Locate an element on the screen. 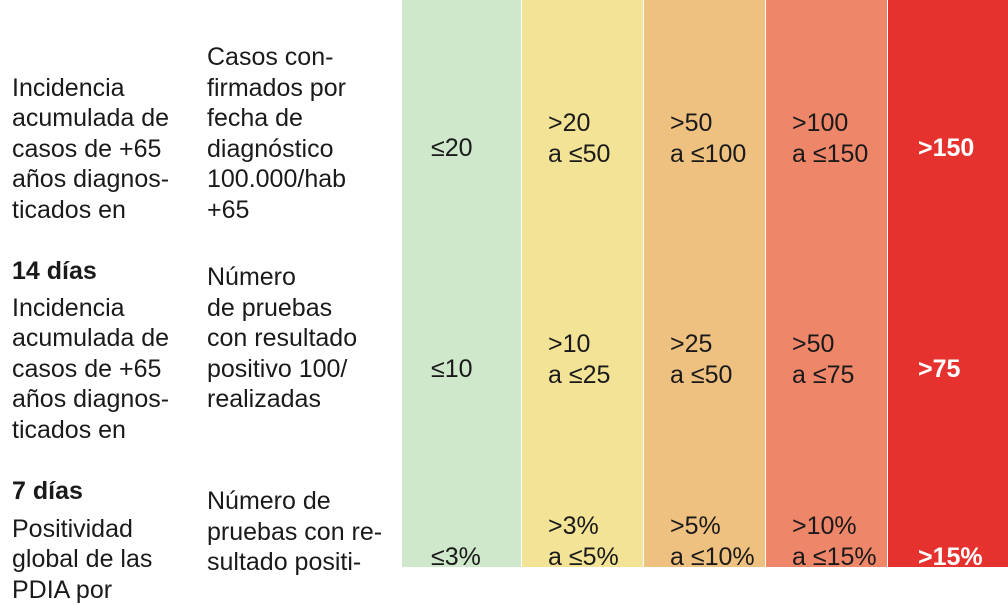  row-1-metric-period: 14 días is located at coordinates (54, 270).